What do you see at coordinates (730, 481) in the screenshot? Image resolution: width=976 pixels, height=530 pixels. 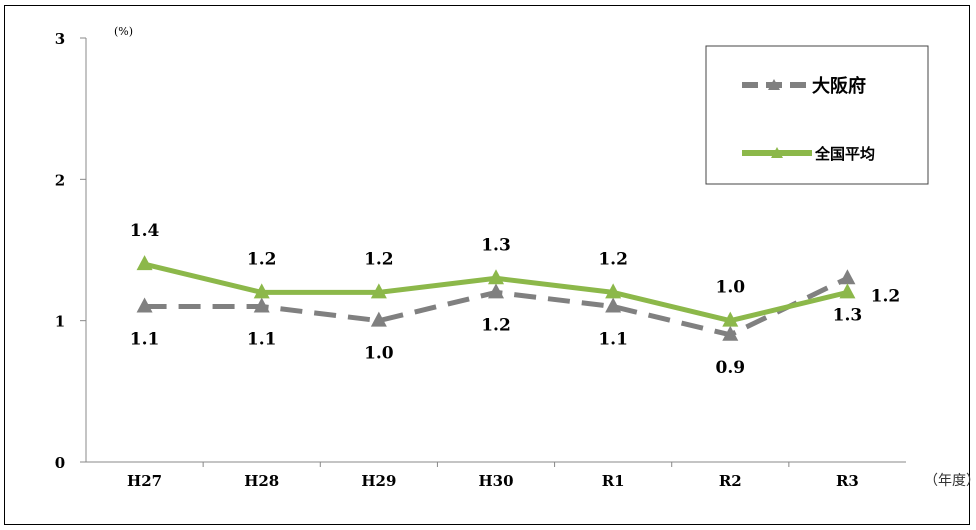 I see `x-tick-label: R2` at bounding box center [730, 481].